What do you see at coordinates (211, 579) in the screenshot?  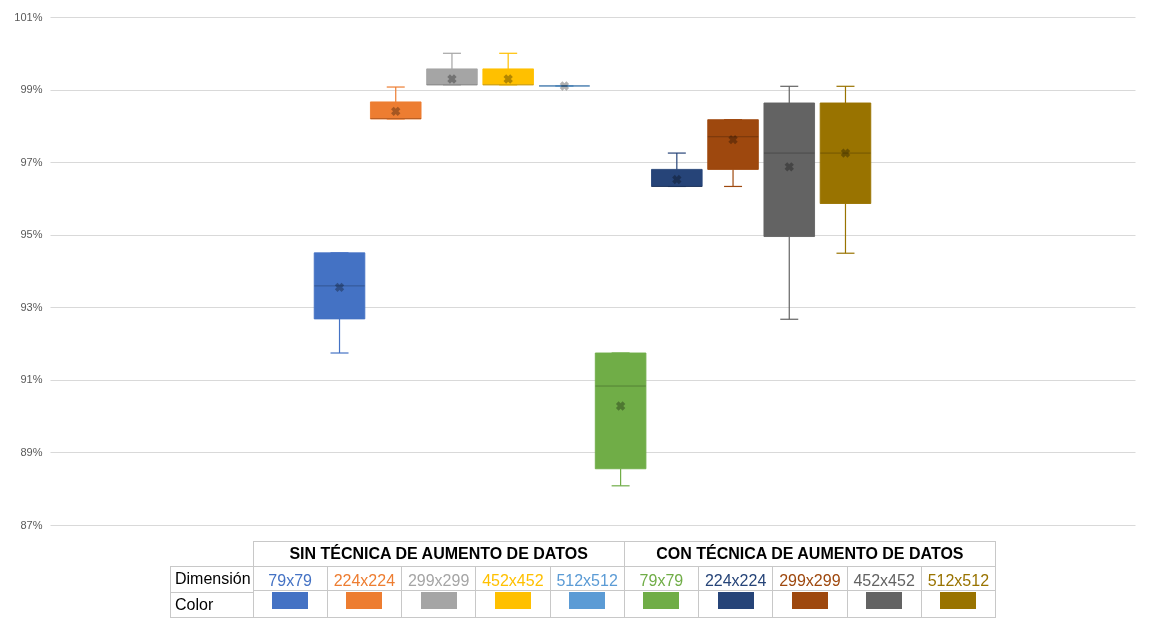 I see `legend-title: Dimensión` at bounding box center [211, 579].